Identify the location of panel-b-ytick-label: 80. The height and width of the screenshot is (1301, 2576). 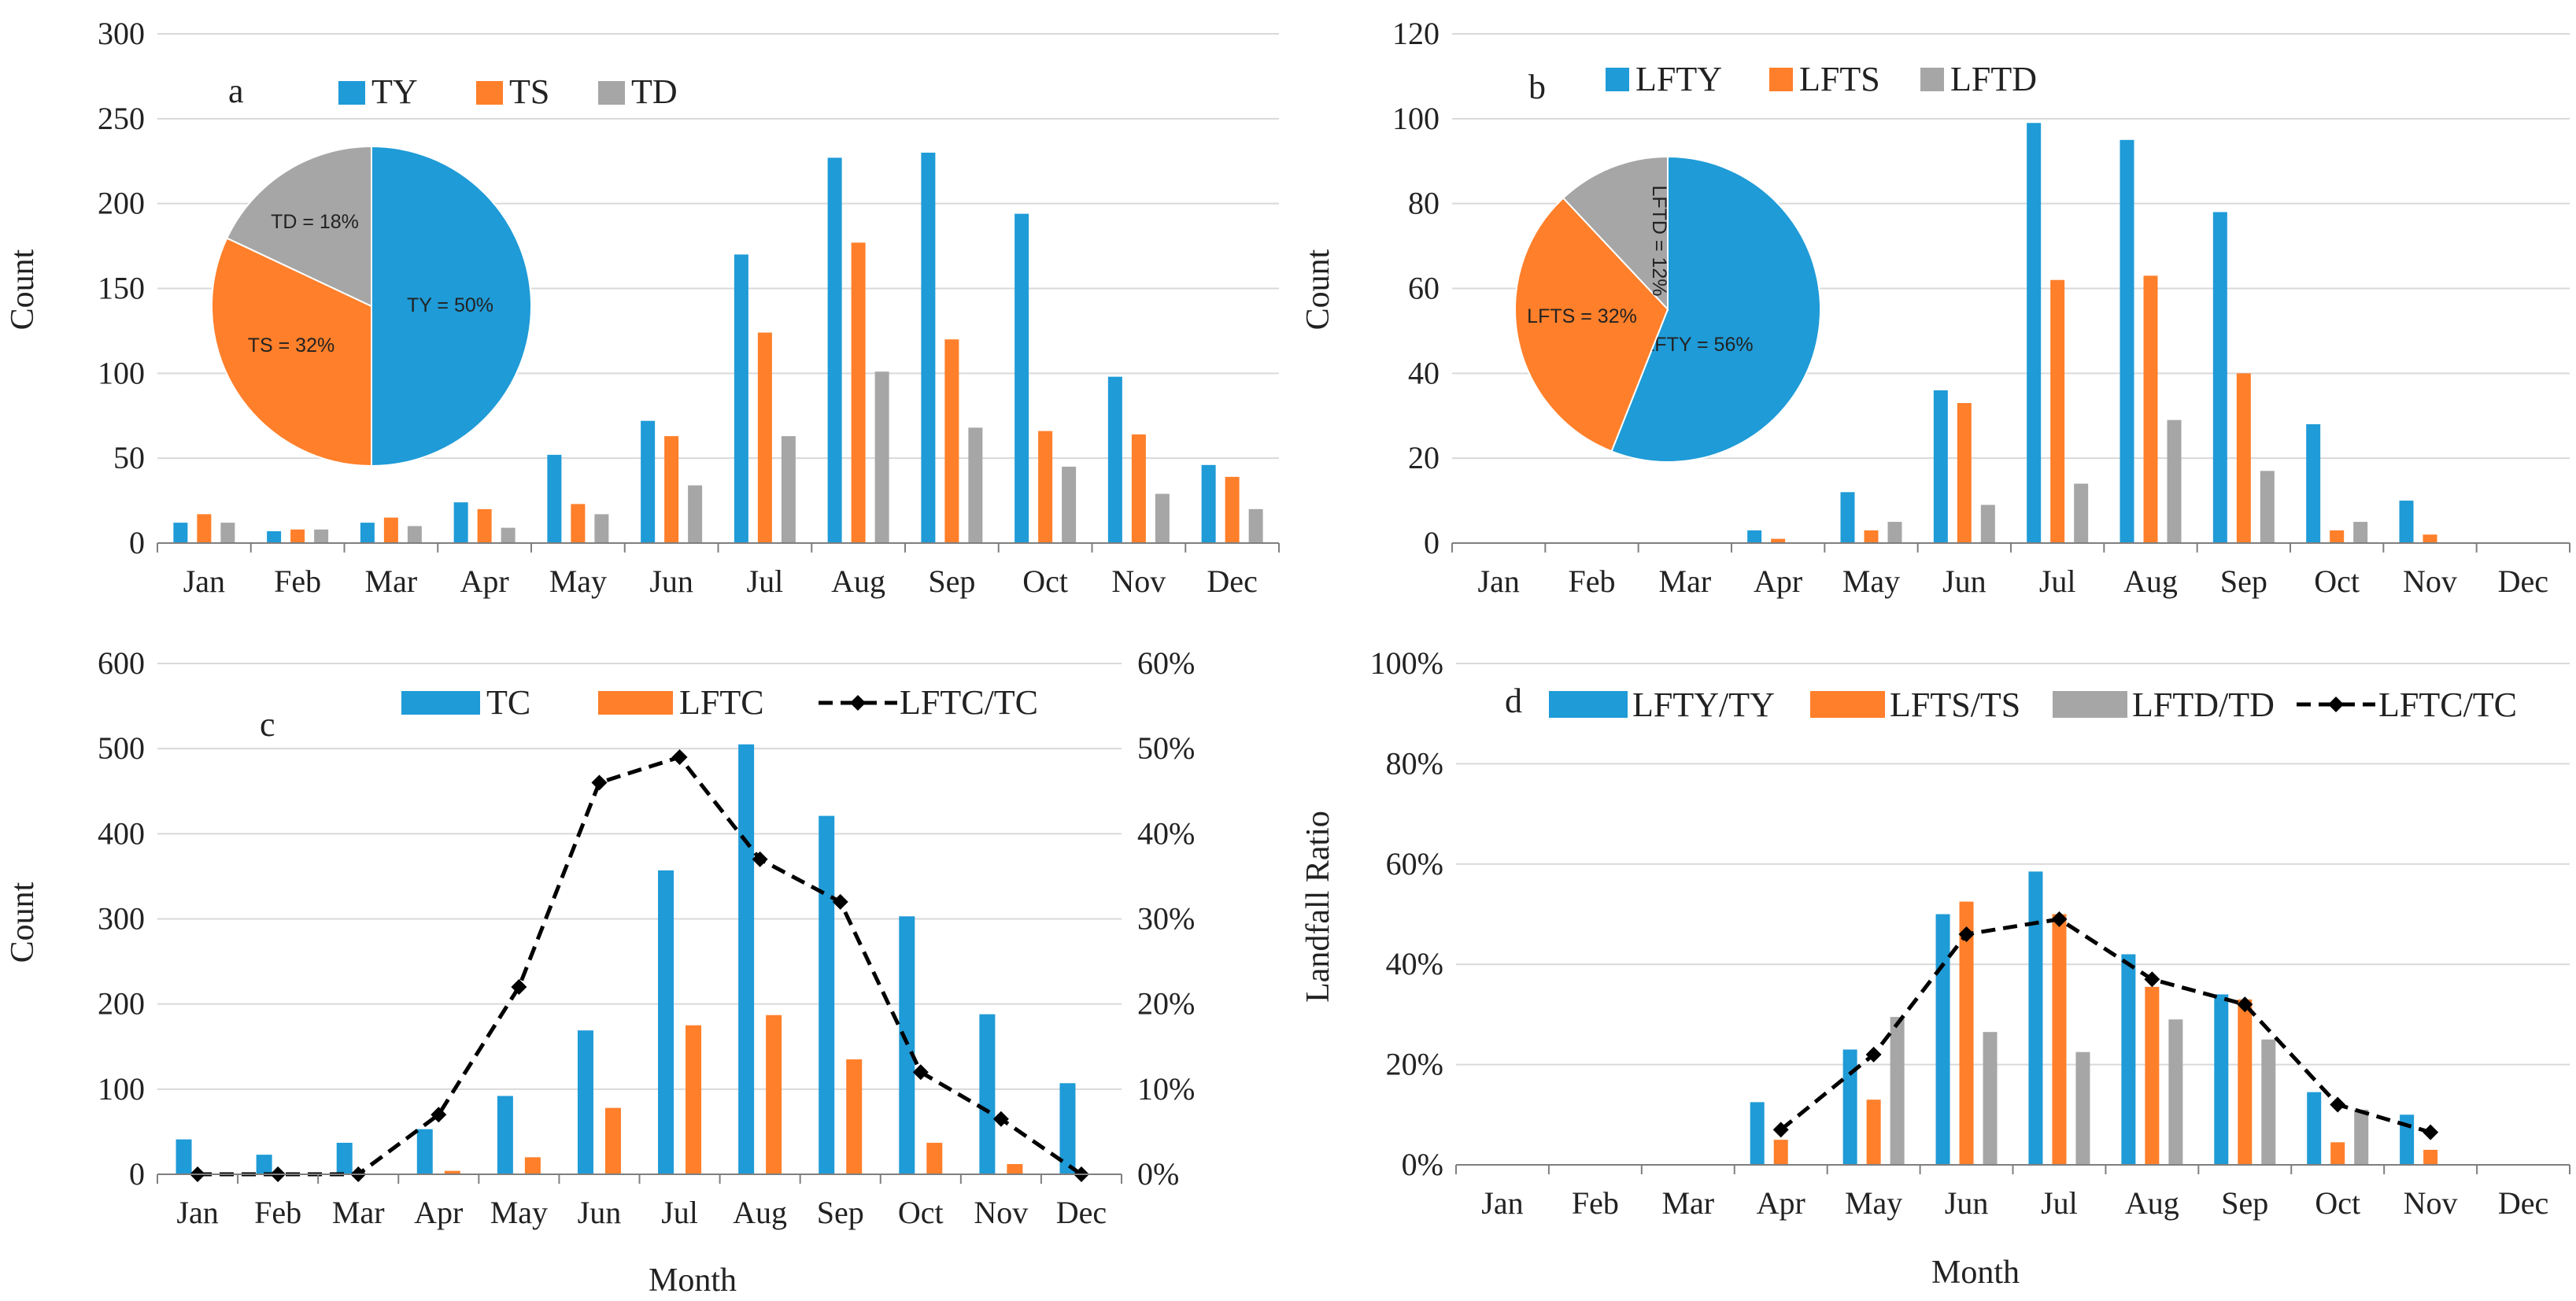
(1424, 203).